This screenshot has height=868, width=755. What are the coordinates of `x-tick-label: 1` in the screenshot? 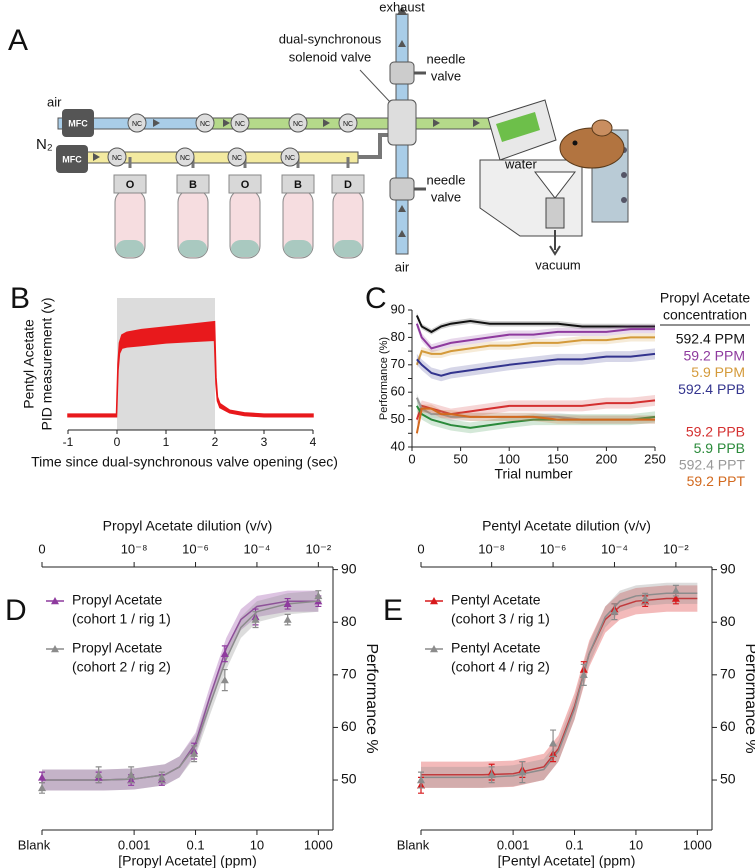 It's located at (166, 442).